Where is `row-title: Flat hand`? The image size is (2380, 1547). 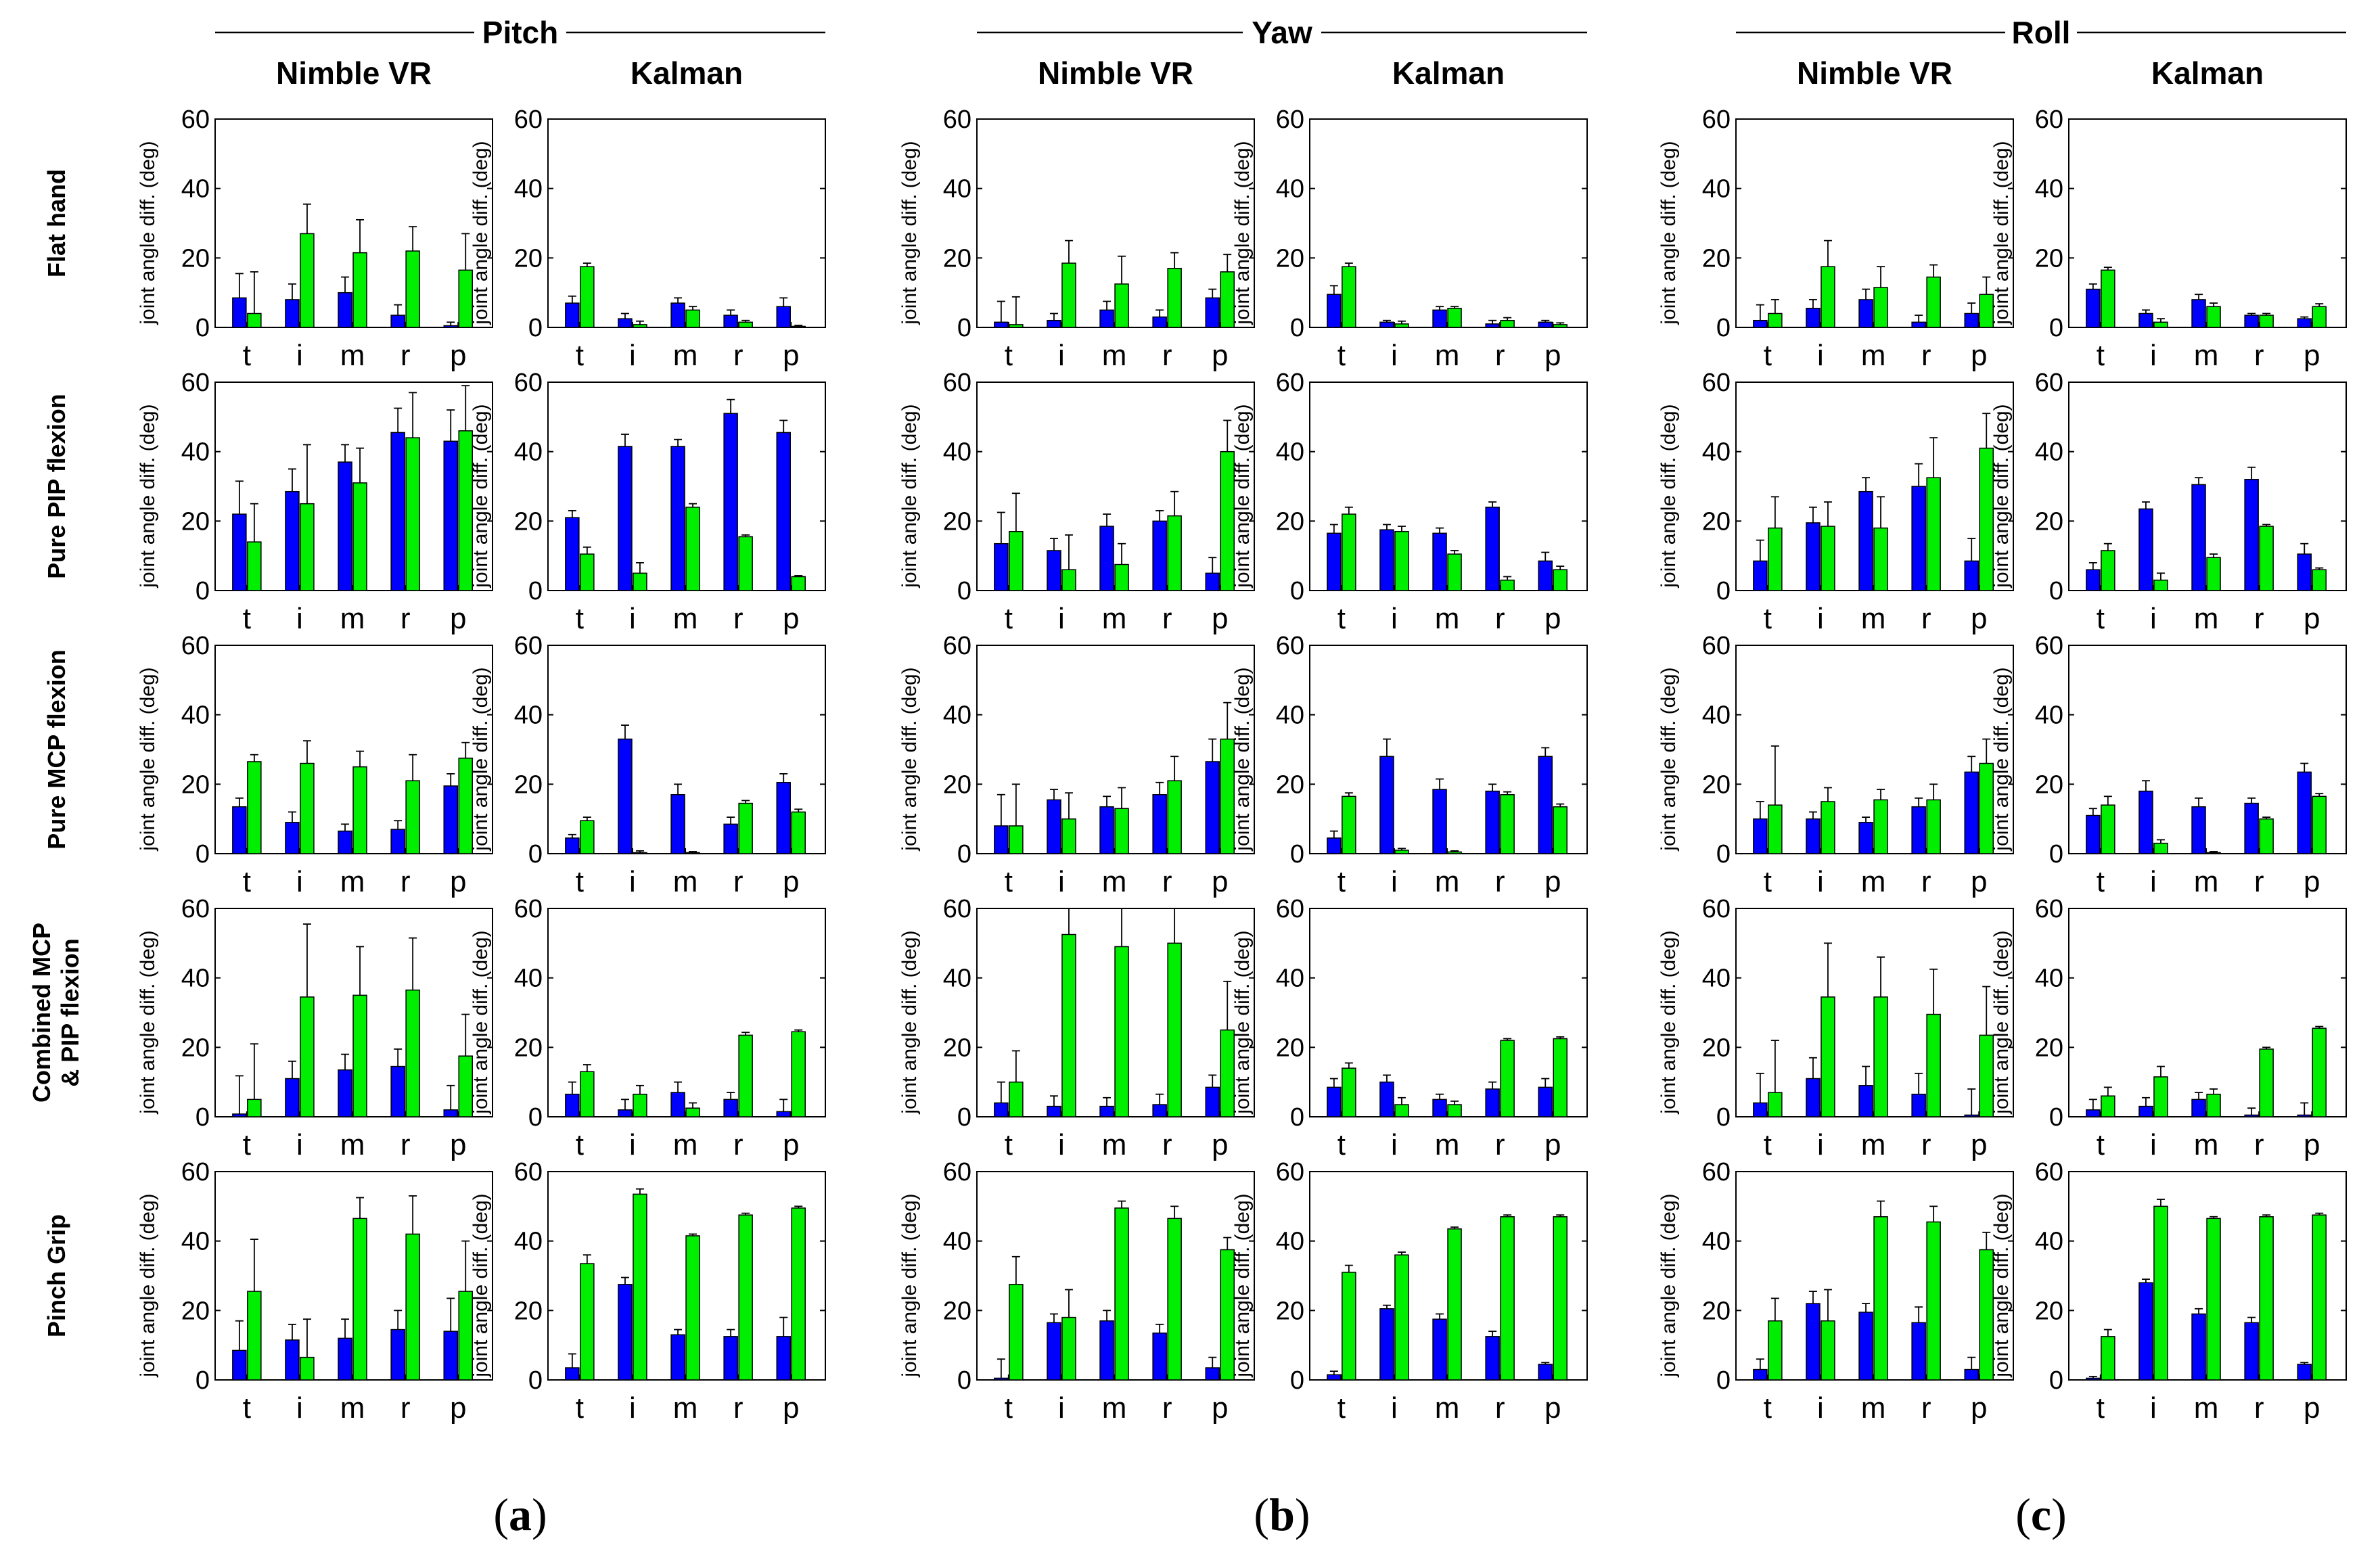
row-title: Flat hand is located at coordinates (56, 223).